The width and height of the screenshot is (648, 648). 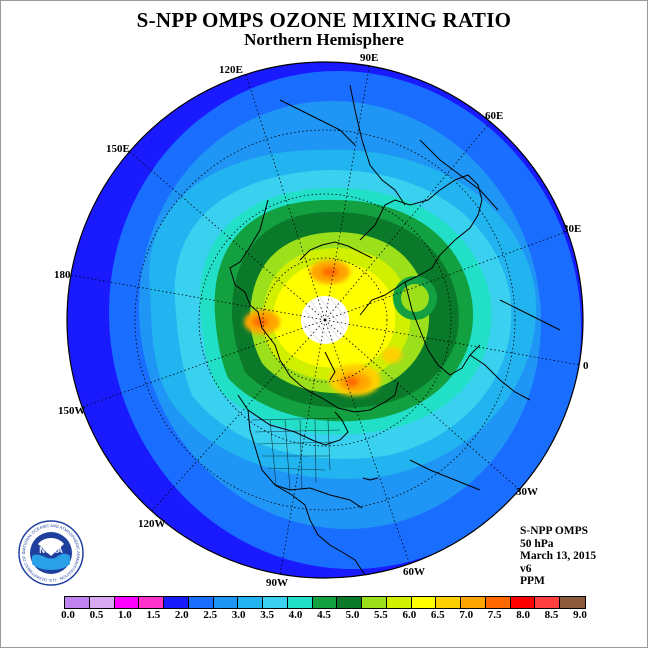 What do you see at coordinates (409, 615) in the screenshot?
I see `colorbar-tick-label: 6.0` at bounding box center [409, 615].